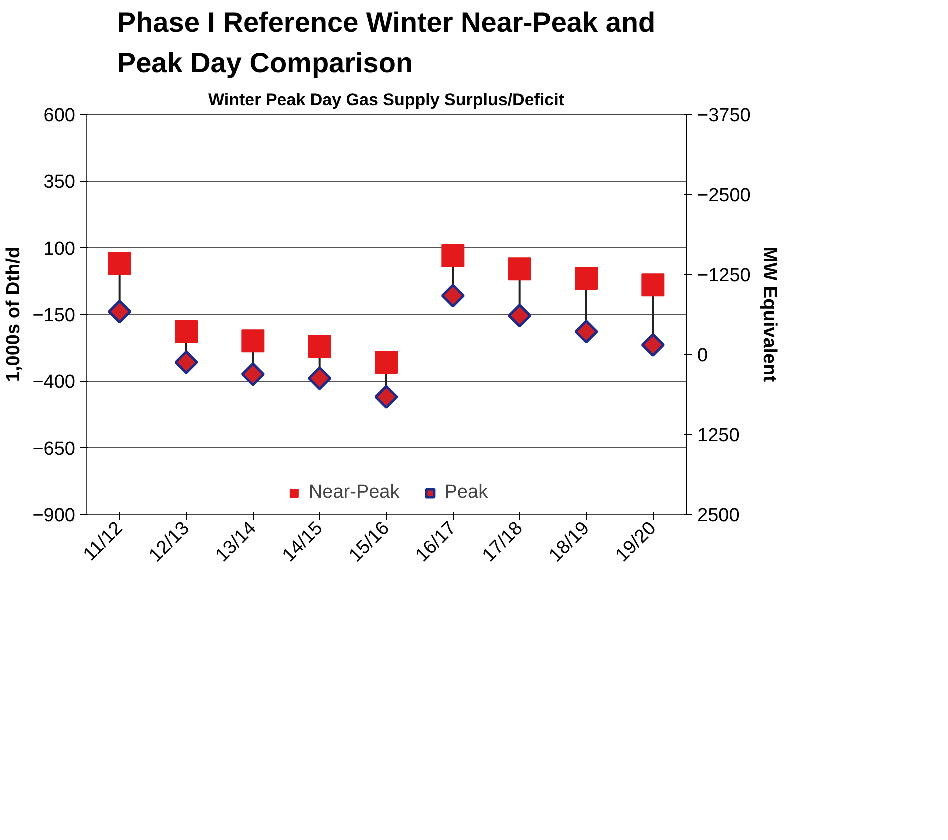 Image resolution: width=948 pixels, height=840 pixels. I want to click on y2-tick-label: −3750, so click(724, 116).